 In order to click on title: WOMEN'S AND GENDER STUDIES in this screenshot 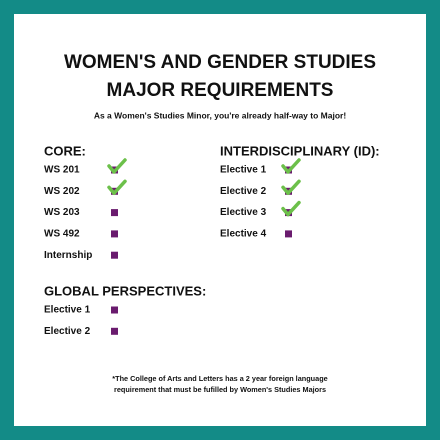, I will do `click(220, 62)`.